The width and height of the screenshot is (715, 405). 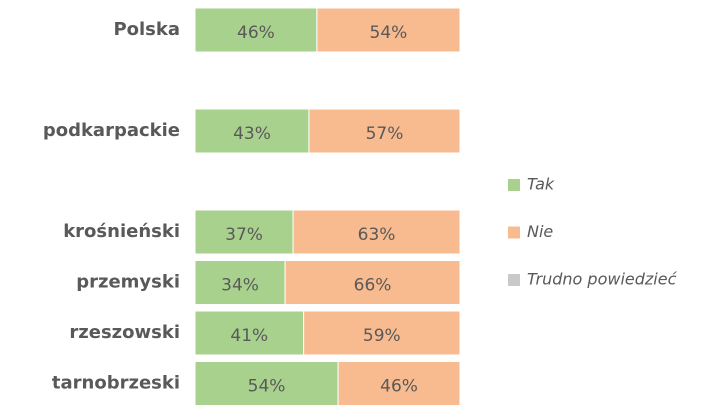 I want to click on value-label: 37%, so click(x=244, y=235).